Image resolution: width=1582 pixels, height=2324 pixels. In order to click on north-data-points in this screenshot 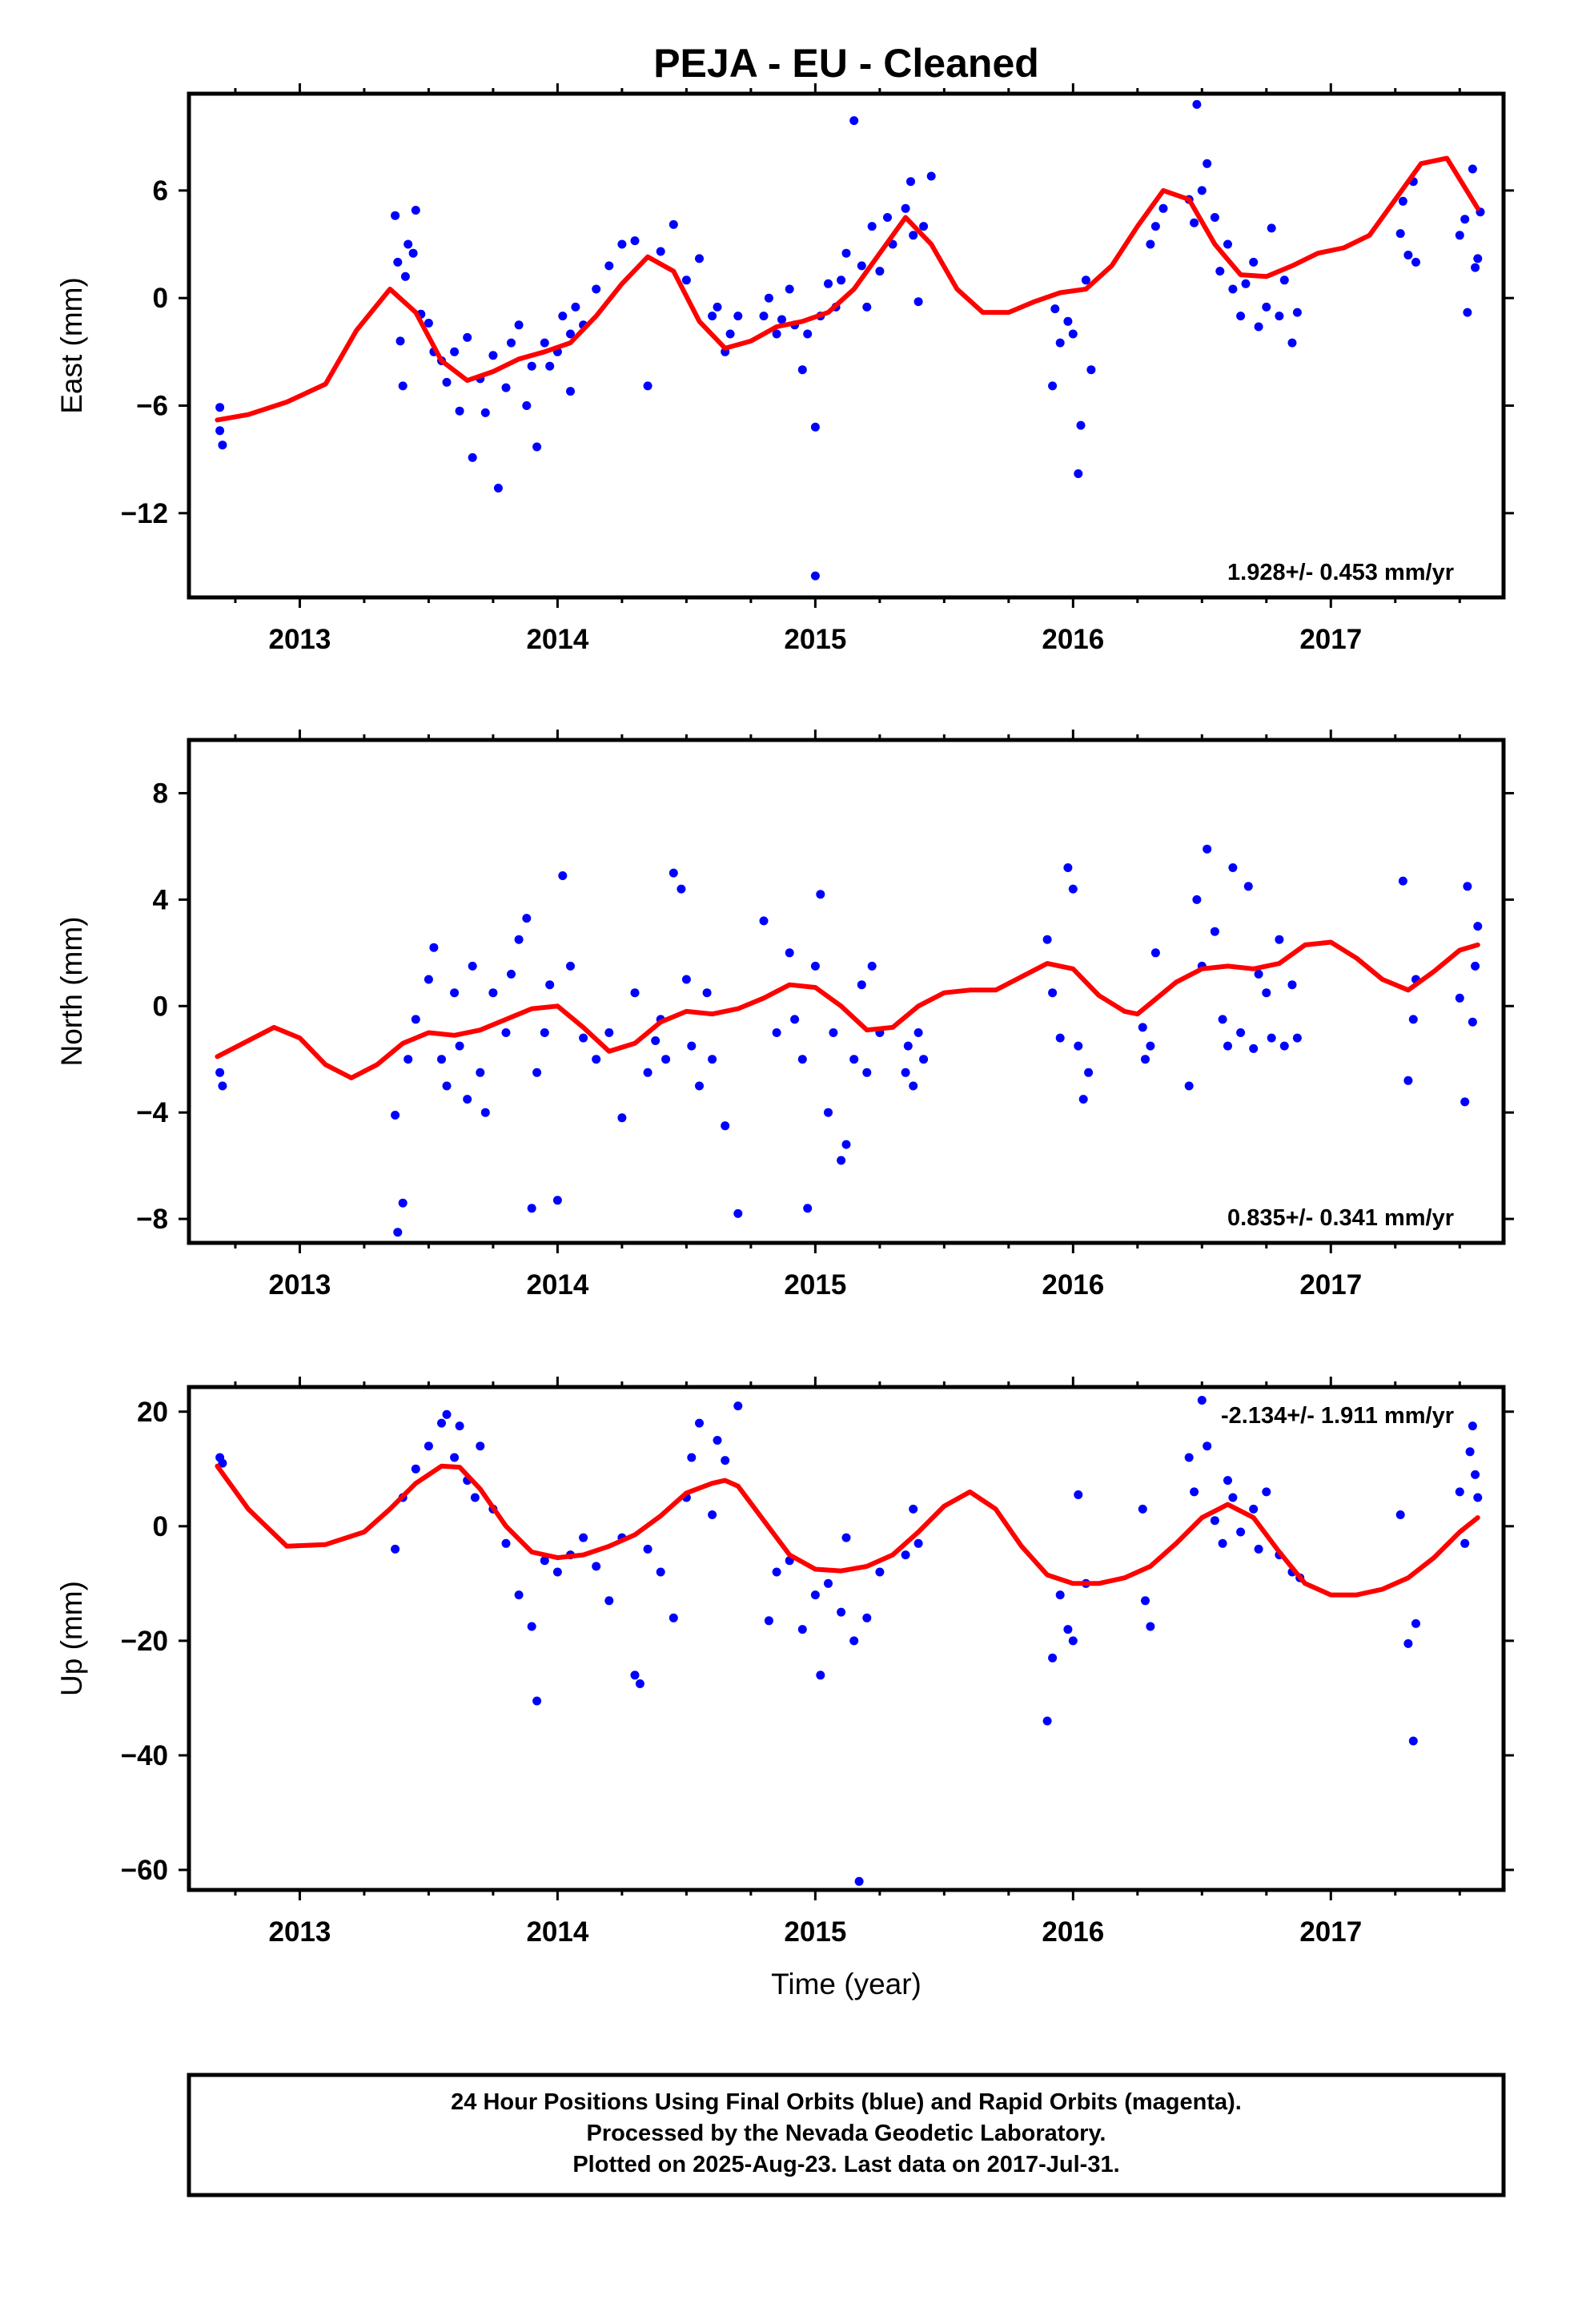, I will do `click(849, 1040)`.